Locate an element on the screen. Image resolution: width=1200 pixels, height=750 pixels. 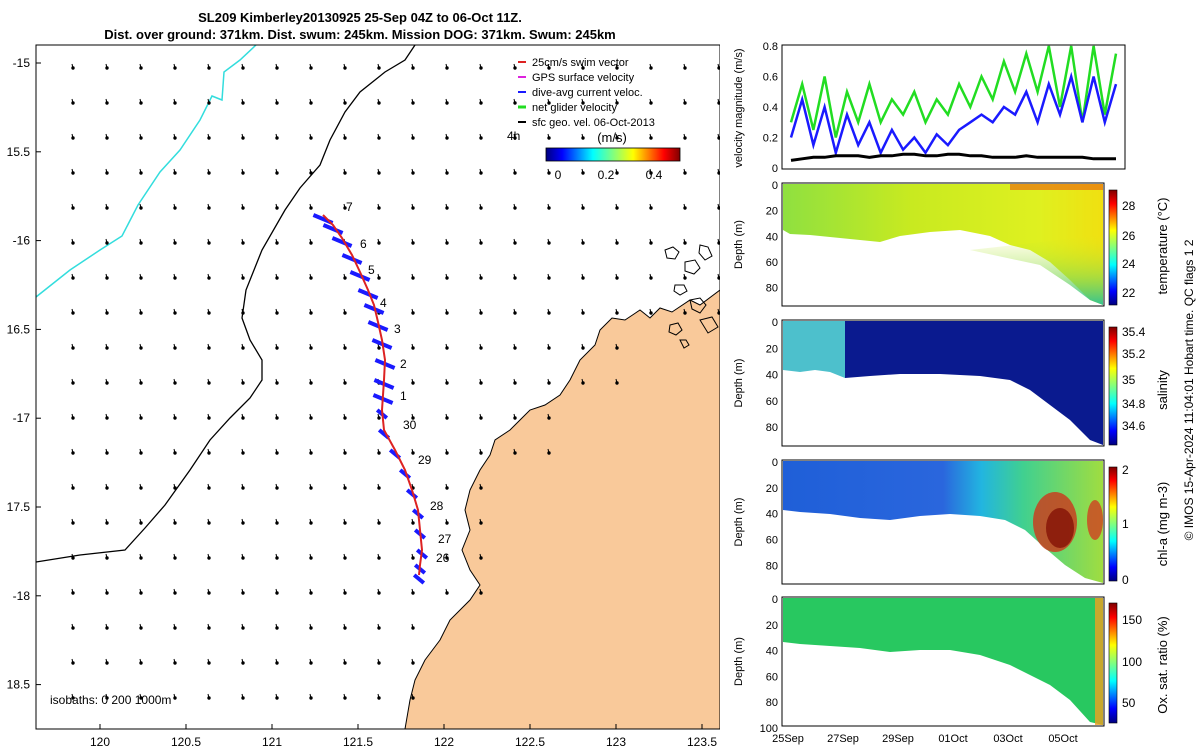
salinity-panel: 35.4 35.2 35 34.8 34.6 salinity is located at coordinates (975, 383).